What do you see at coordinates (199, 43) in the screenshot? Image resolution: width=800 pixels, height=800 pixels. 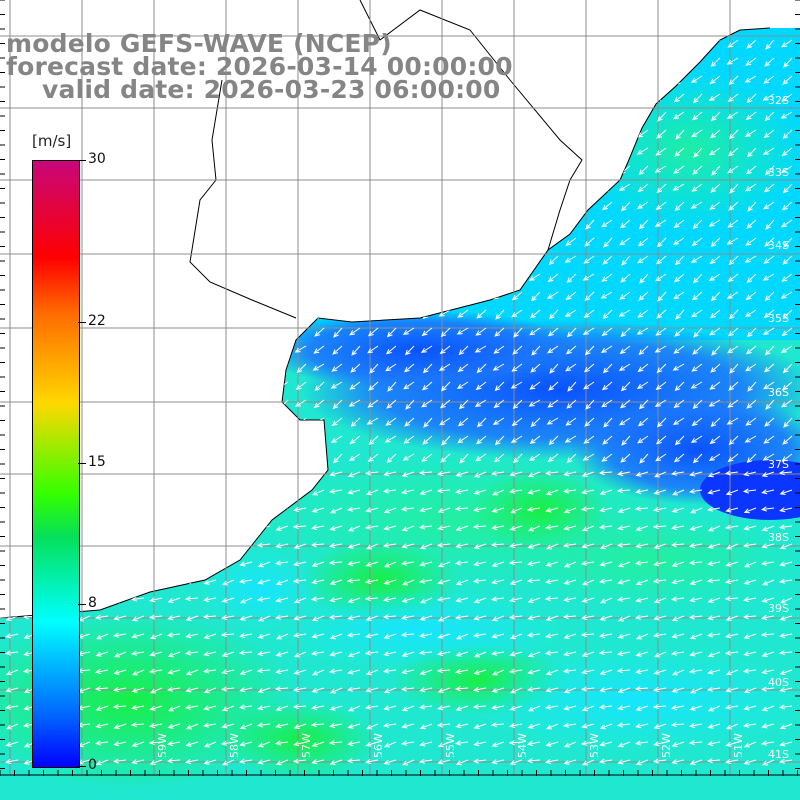 I see `model-title: modelo GEFS-WAVE (NCEP)` at bounding box center [199, 43].